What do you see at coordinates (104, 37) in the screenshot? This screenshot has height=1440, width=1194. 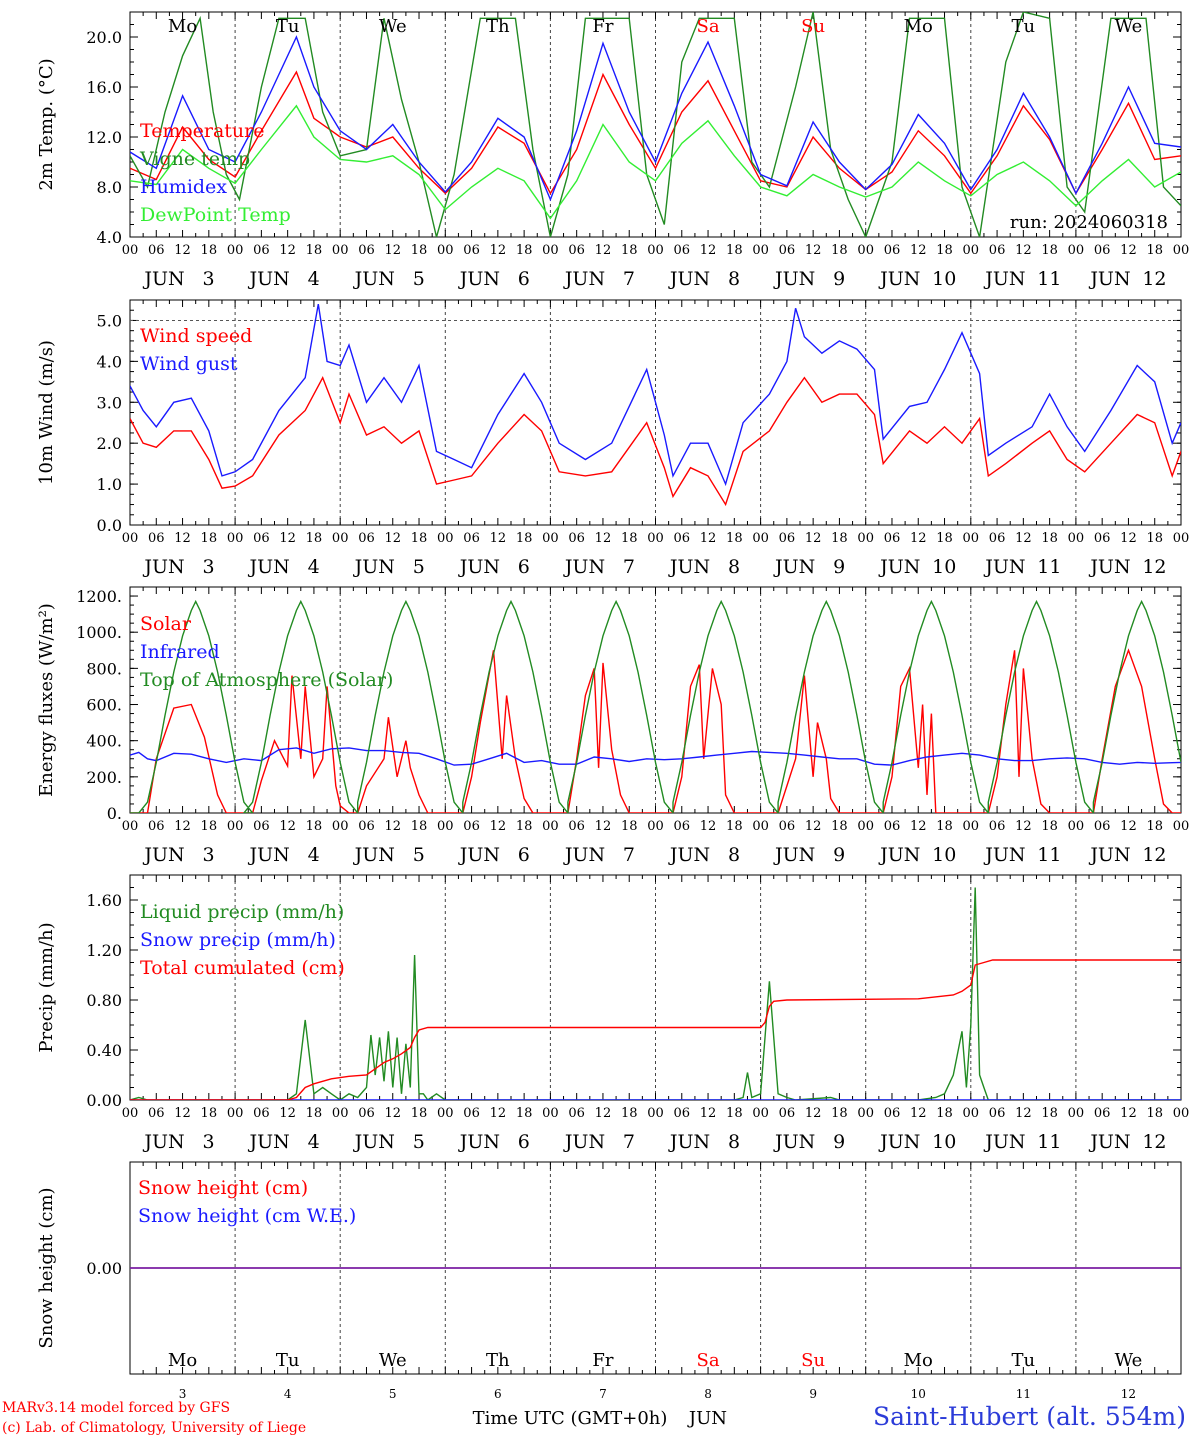 I see `y-tick-label: 20.0` at bounding box center [104, 37].